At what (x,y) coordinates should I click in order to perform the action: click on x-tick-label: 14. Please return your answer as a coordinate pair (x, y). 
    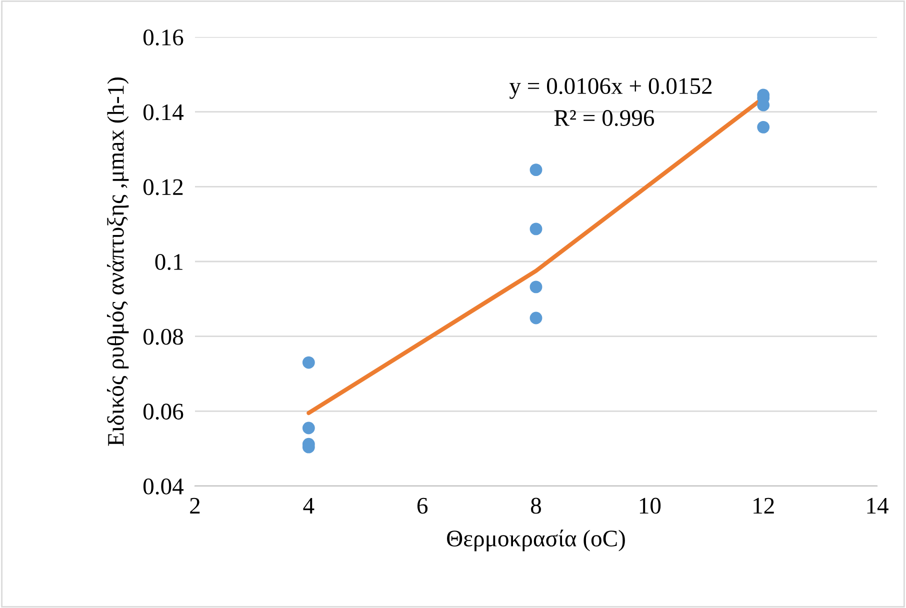
    Looking at the image, I should click on (877, 506).